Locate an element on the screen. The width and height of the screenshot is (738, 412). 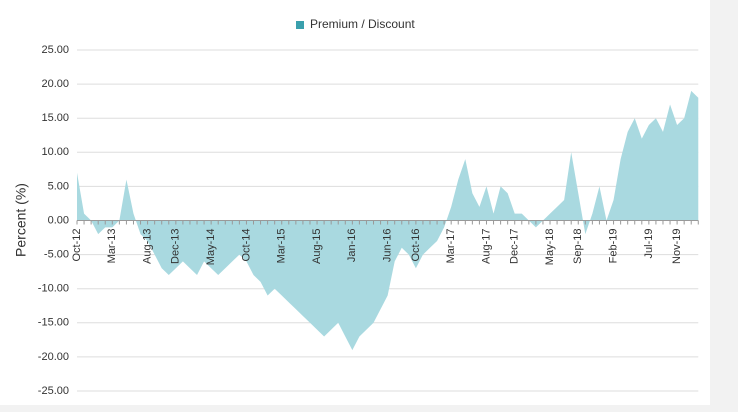
y-tick-label: -15.00 is located at coordinates (53, 323).